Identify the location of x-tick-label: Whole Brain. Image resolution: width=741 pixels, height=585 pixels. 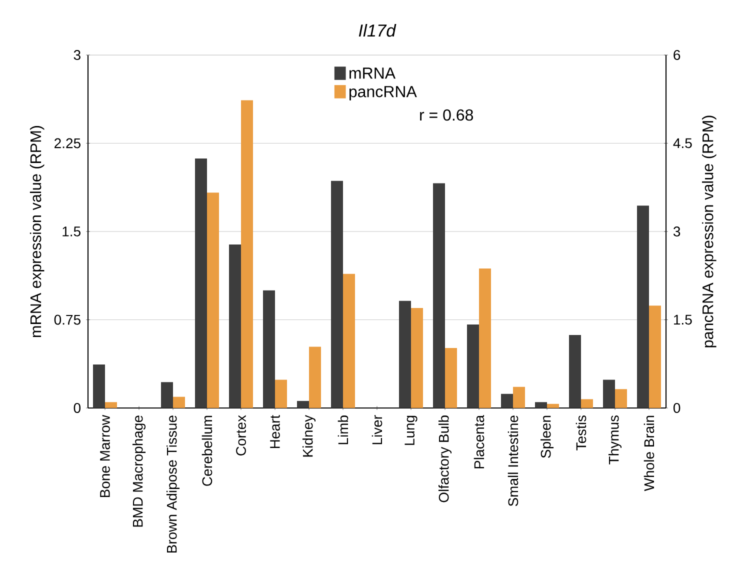
(649, 454).